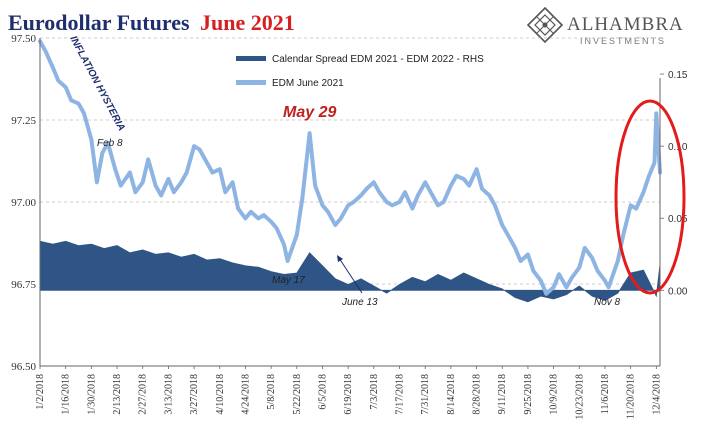 The height and width of the screenshot is (441, 705). I want to click on x-tick-label: 10/23/2018, so click(579, 397).